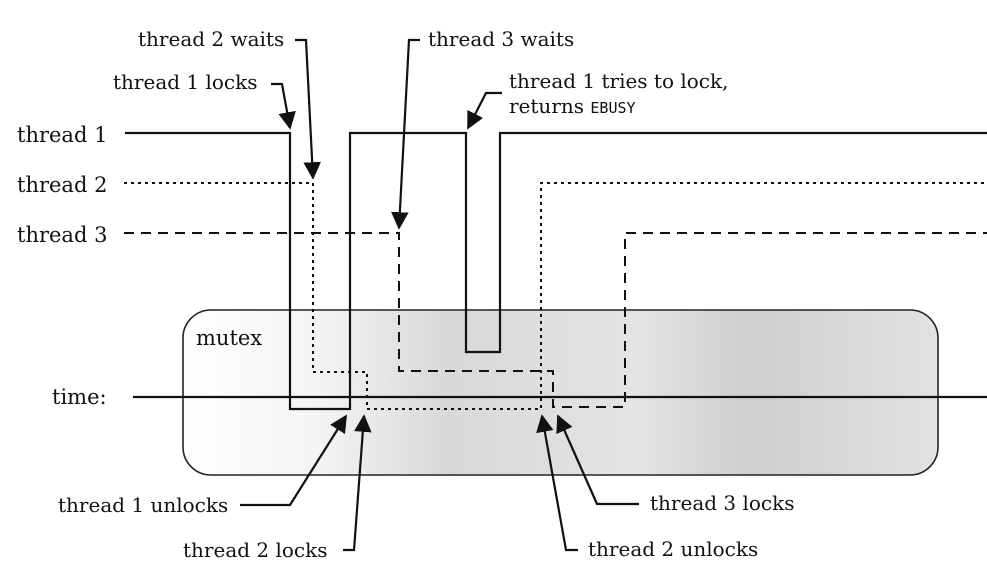  I want to click on mutex-label: mutex, so click(229, 338).